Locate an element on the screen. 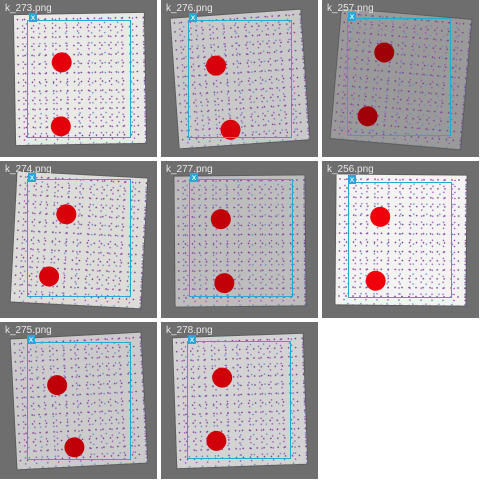 This screenshot has width=480, height=480. gallery-tile: k_257.png x is located at coordinates (400, 78).